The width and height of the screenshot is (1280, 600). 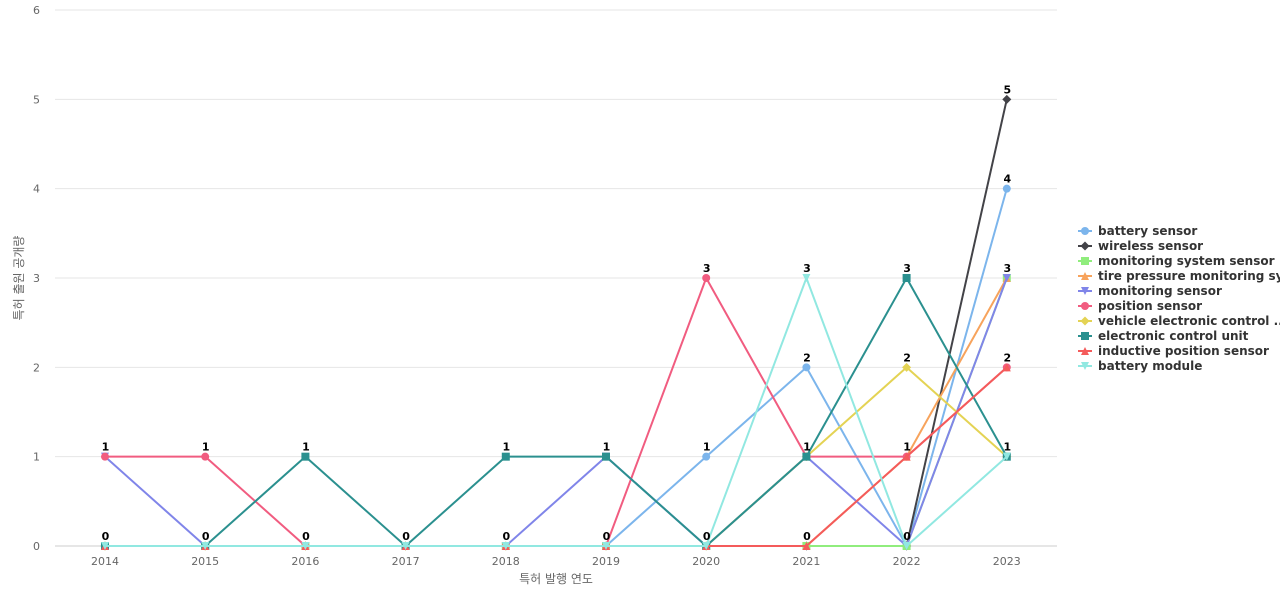 What do you see at coordinates (36, 457) in the screenshot?
I see `y-tick-label: 1` at bounding box center [36, 457].